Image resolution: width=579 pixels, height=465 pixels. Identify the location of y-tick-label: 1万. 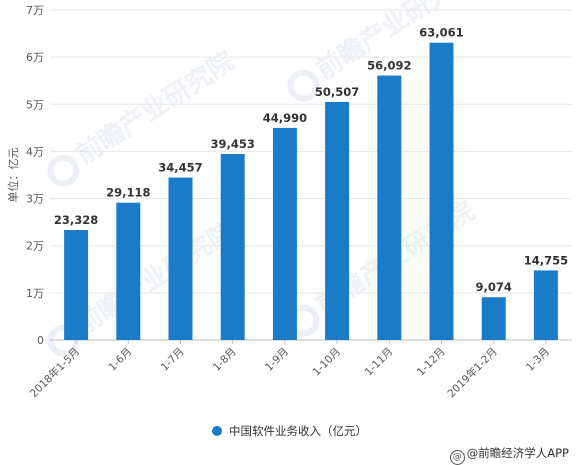
(35, 293).